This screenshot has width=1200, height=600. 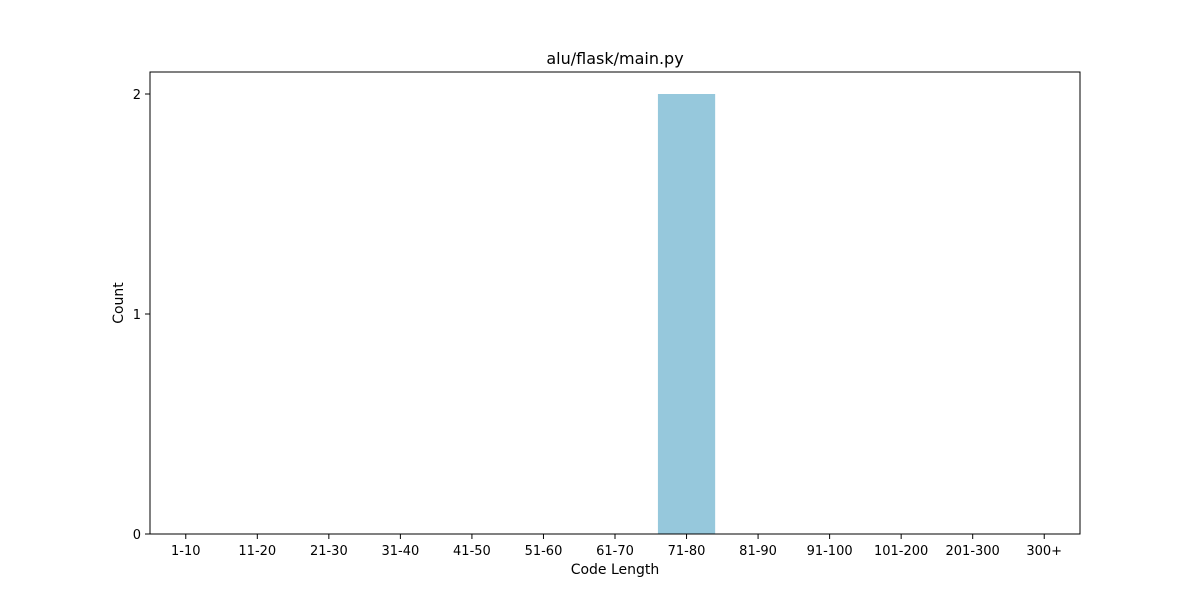 I want to click on x-tick-label-21-30: 21-30, so click(x=329, y=551).